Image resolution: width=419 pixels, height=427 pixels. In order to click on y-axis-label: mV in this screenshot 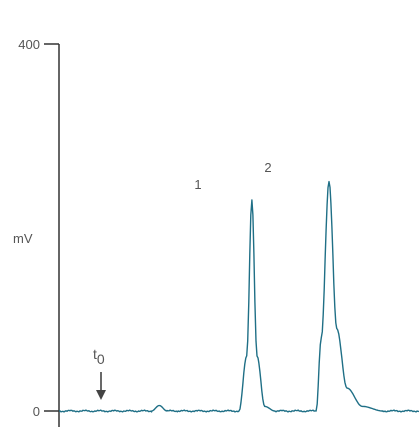, I will do `click(23, 238)`.